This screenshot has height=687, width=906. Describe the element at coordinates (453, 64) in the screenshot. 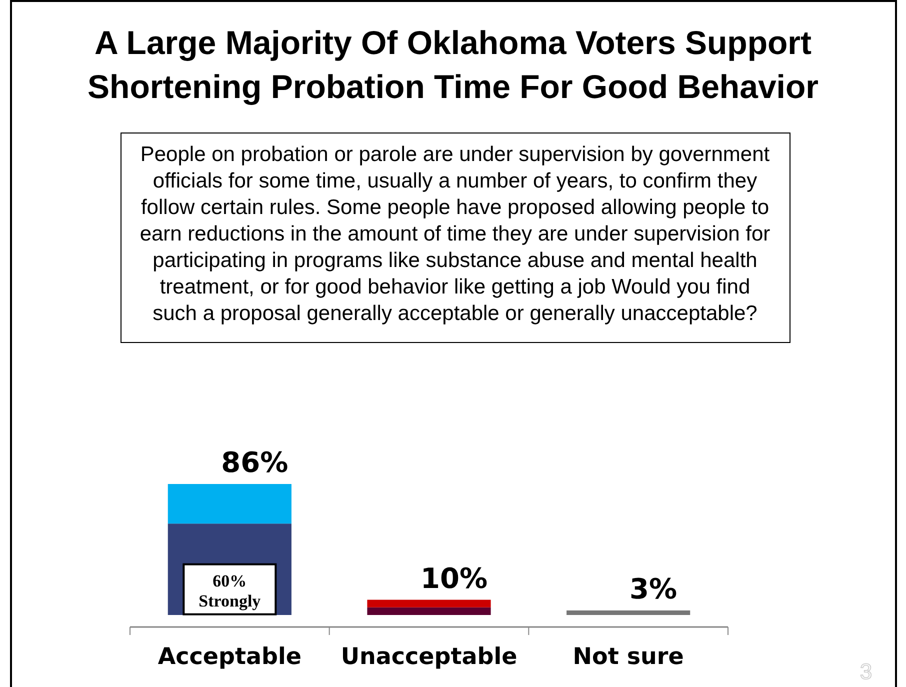

I see `chart-title: A Large Majority Of Oklahoma Voters Support Shortening Probation Time For Good Behavior` at that location.